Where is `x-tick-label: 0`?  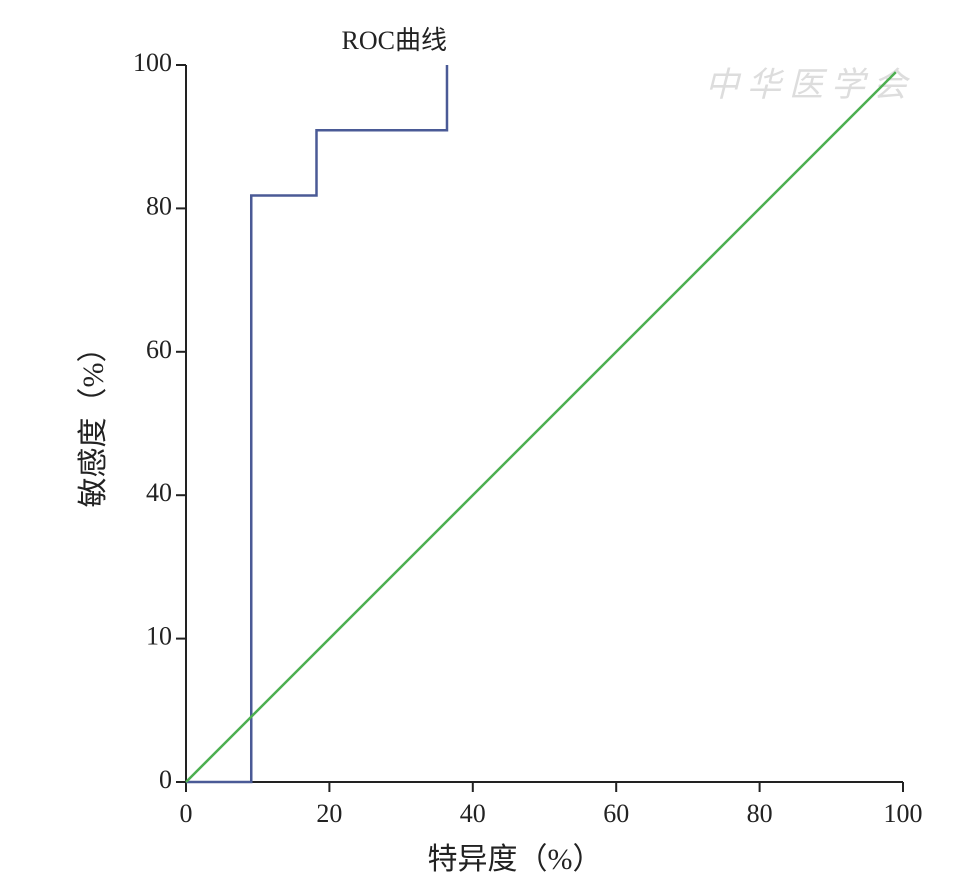 x-tick-label: 0 is located at coordinates (186, 813).